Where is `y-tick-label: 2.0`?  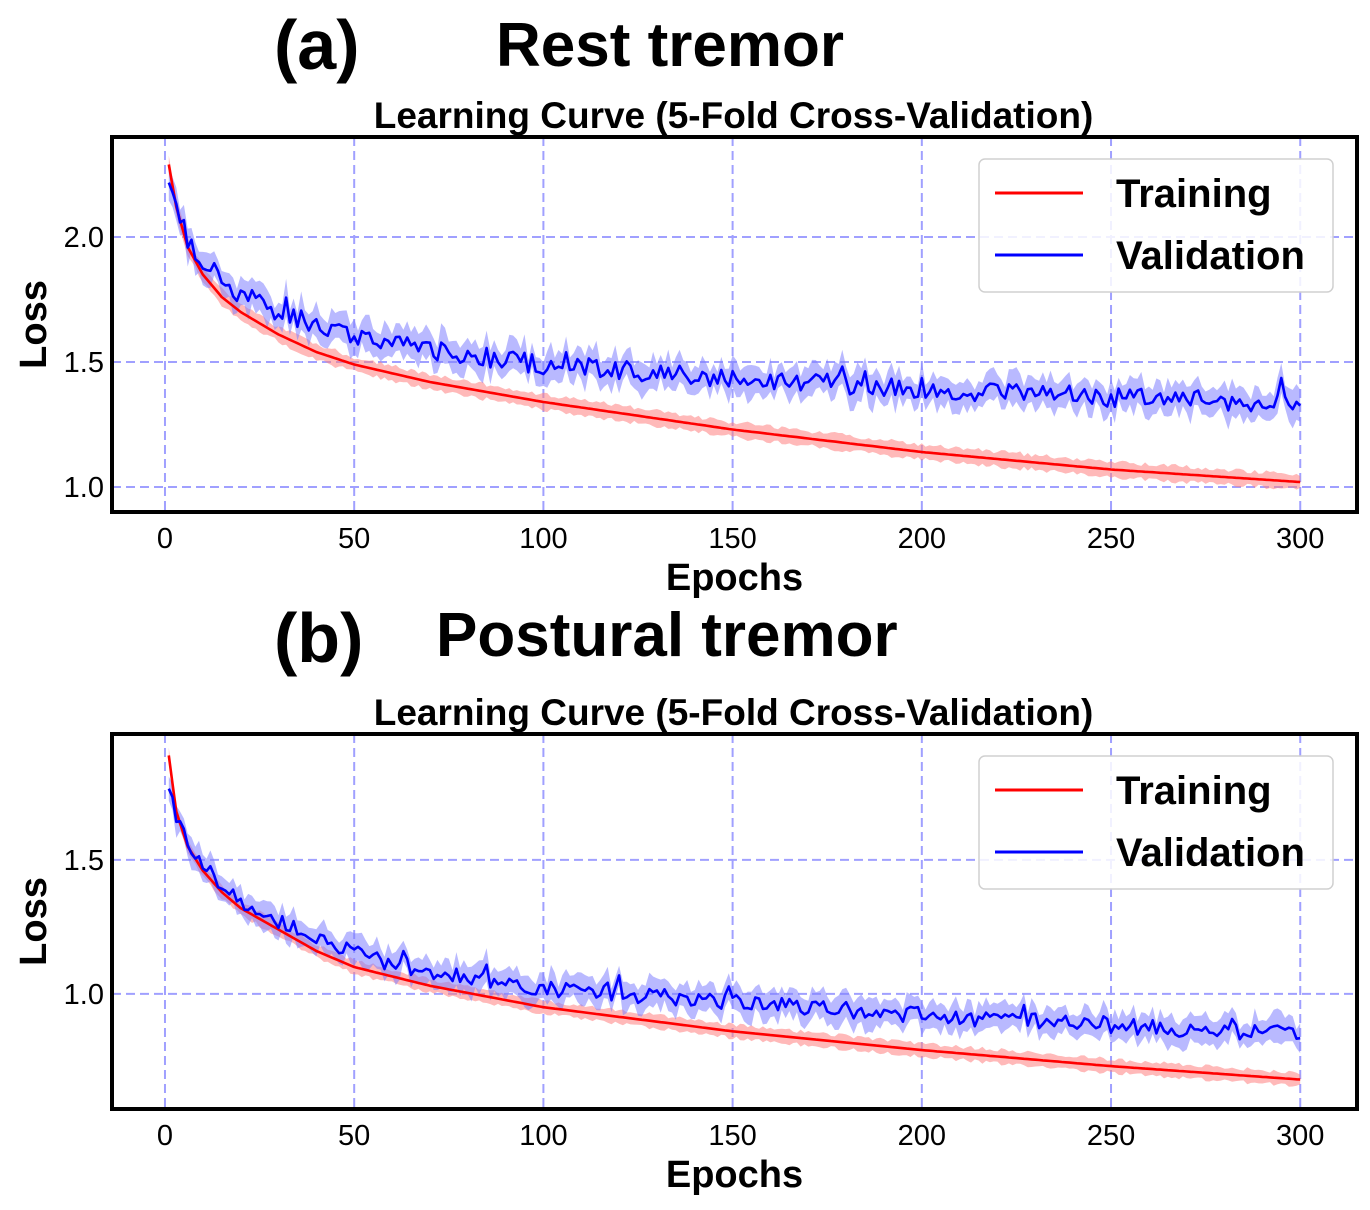 y-tick-label: 2.0 is located at coordinates (84, 238).